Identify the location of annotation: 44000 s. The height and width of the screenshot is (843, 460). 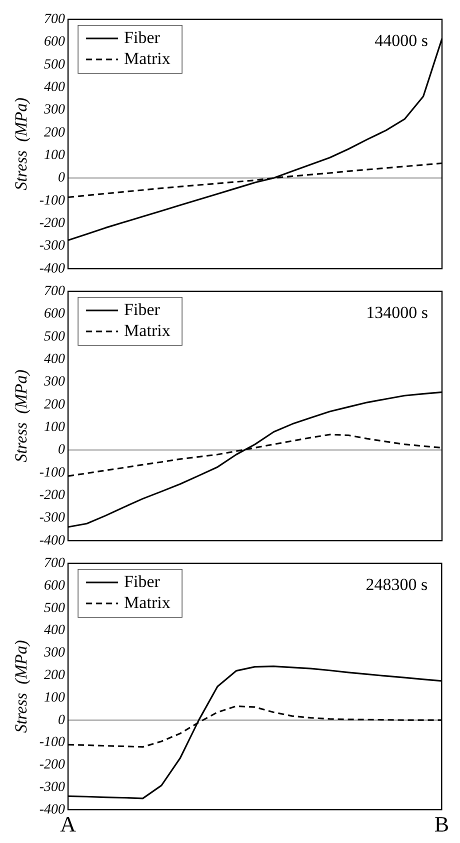
(401, 40).